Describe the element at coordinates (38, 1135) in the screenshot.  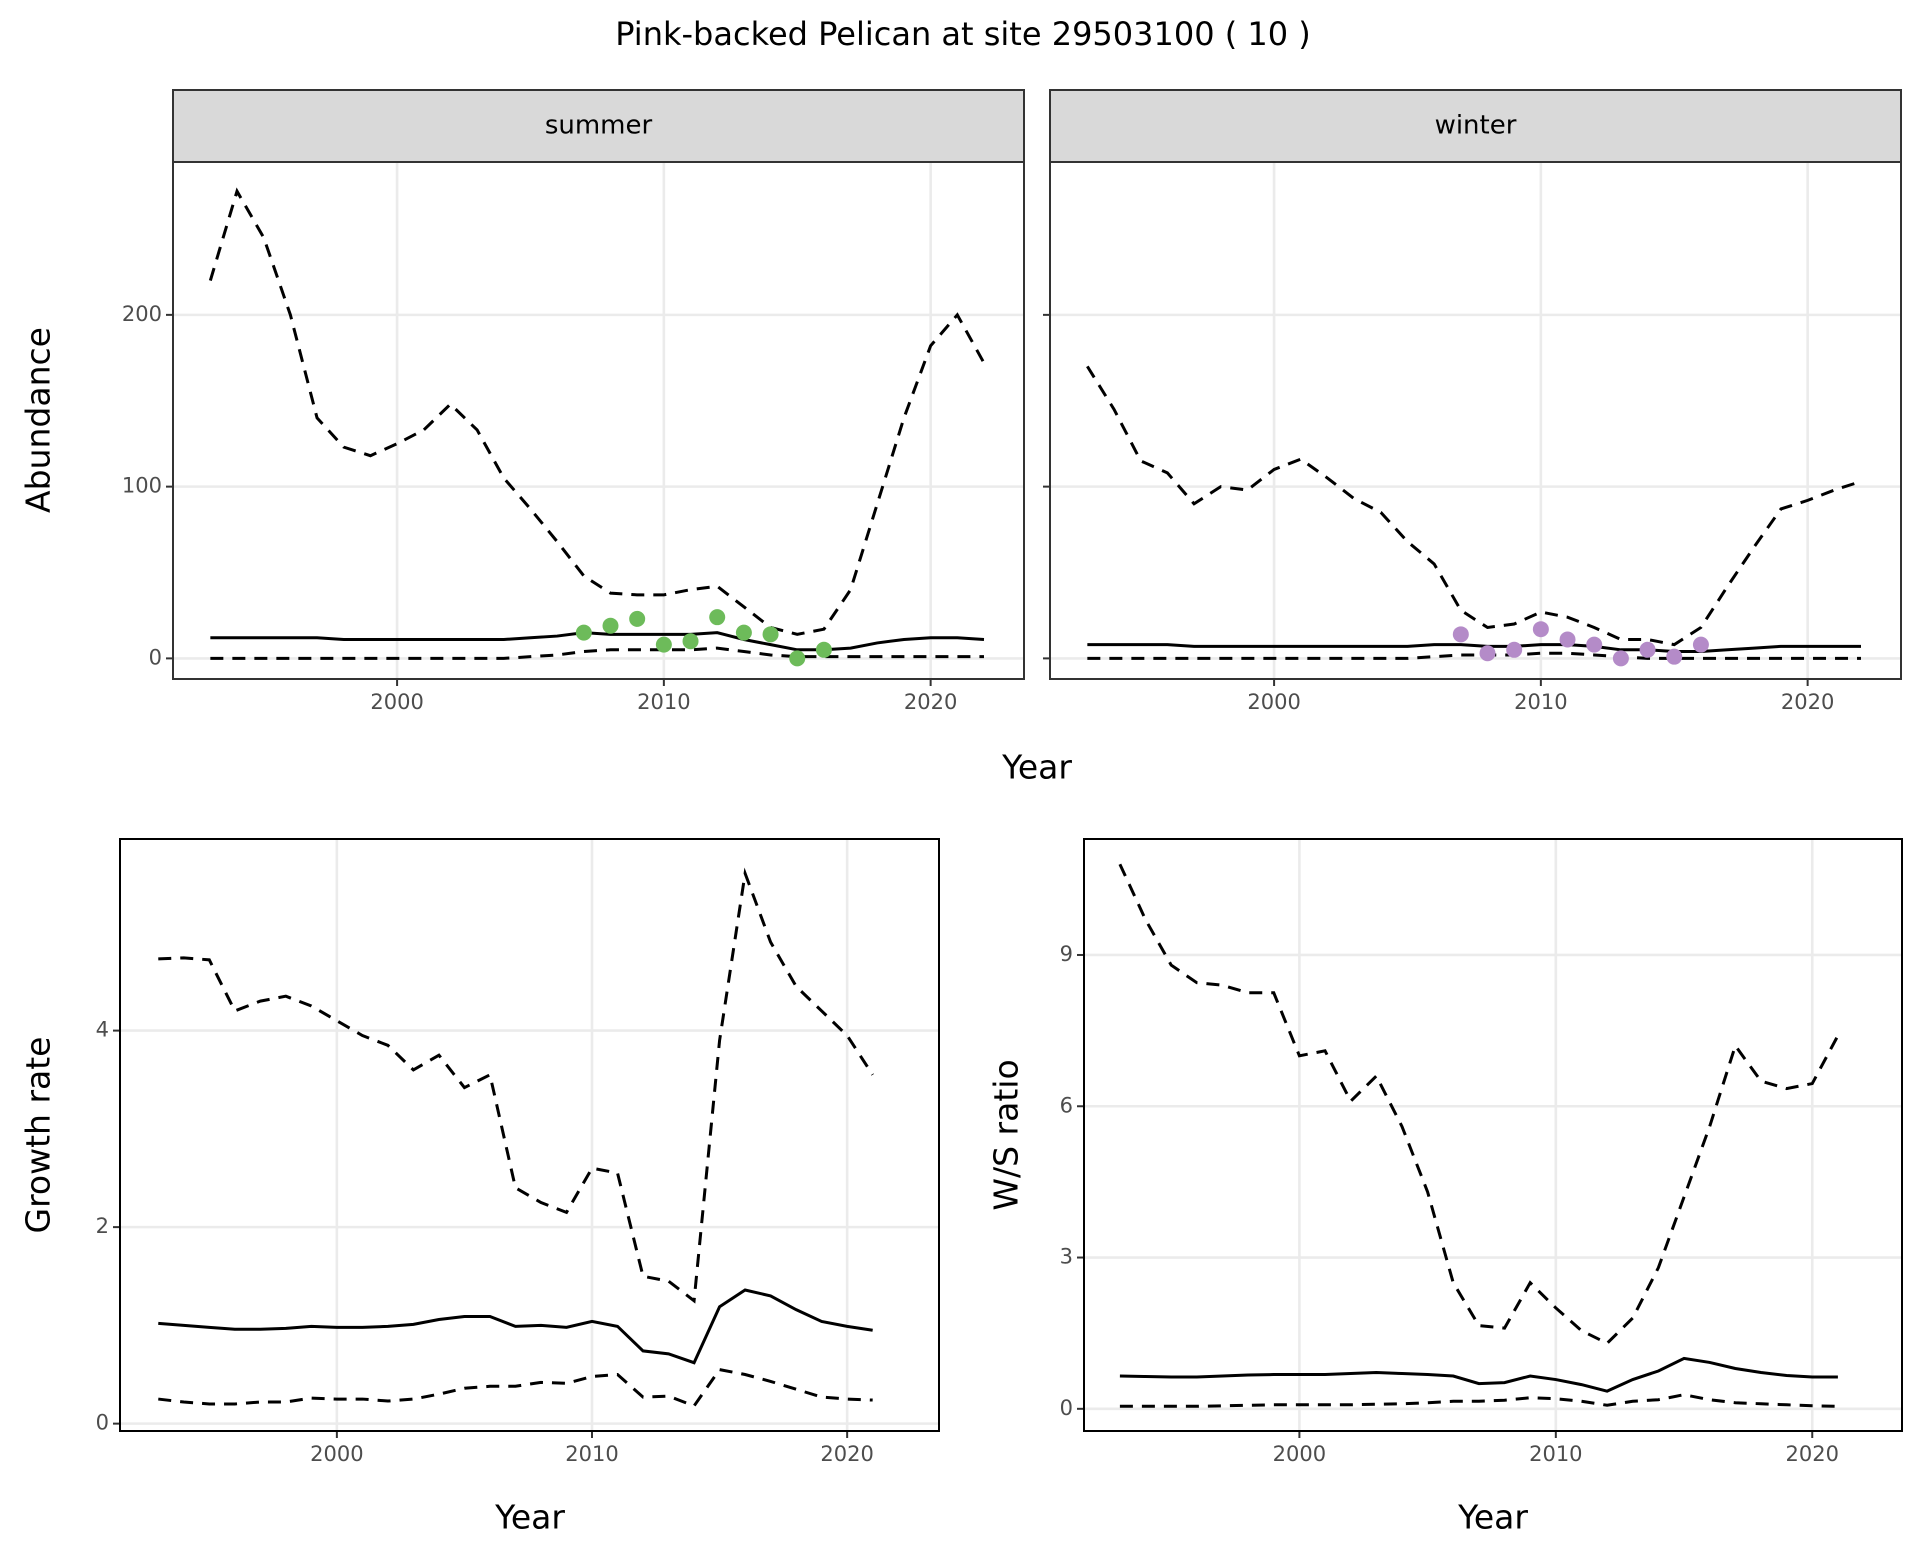
I see `y-axis-title: Growth rate` at that location.